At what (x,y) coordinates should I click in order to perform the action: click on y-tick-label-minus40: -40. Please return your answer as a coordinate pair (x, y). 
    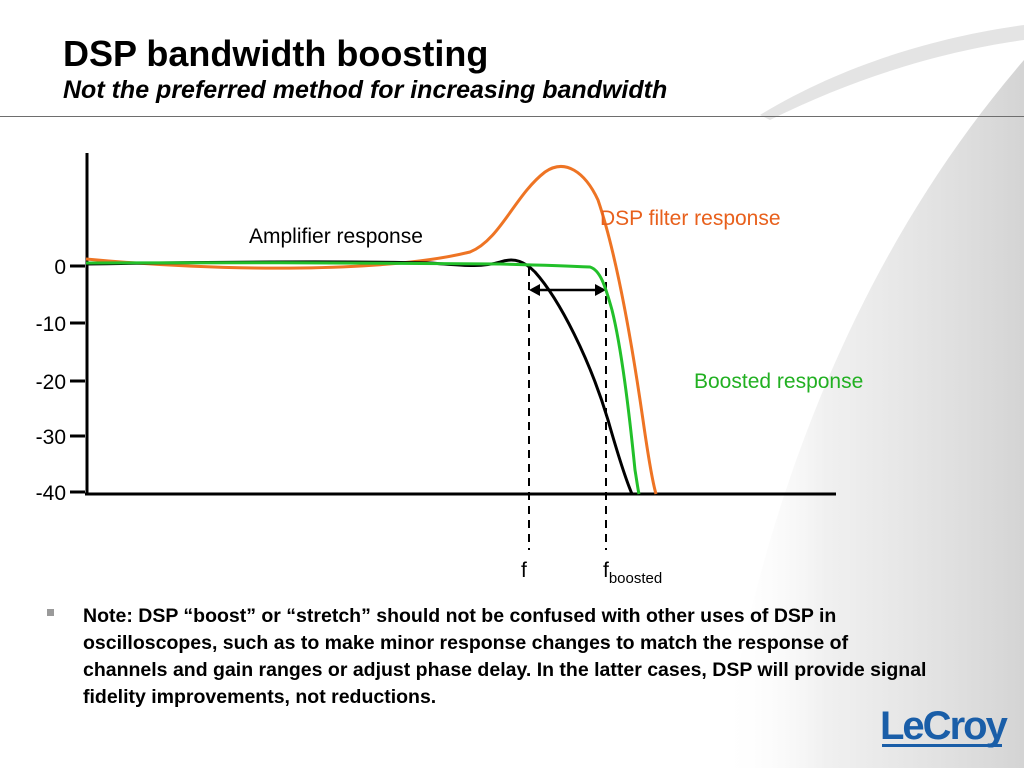
    Looking at the image, I should click on (51, 493).